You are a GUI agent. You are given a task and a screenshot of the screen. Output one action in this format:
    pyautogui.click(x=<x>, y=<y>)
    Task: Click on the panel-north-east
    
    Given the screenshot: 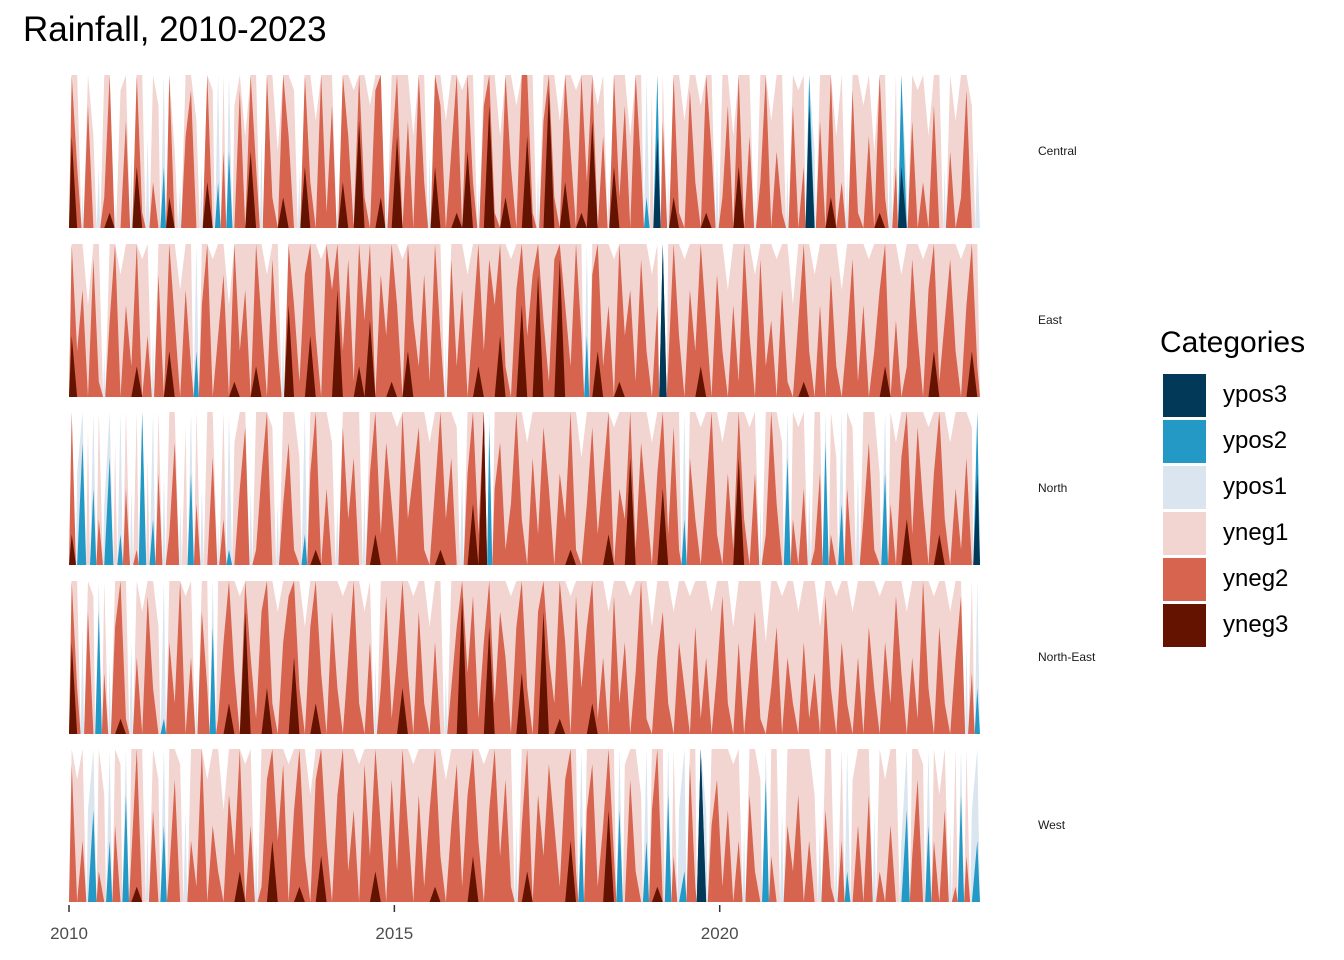 What is the action you would take?
    pyautogui.click(x=524, y=657)
    